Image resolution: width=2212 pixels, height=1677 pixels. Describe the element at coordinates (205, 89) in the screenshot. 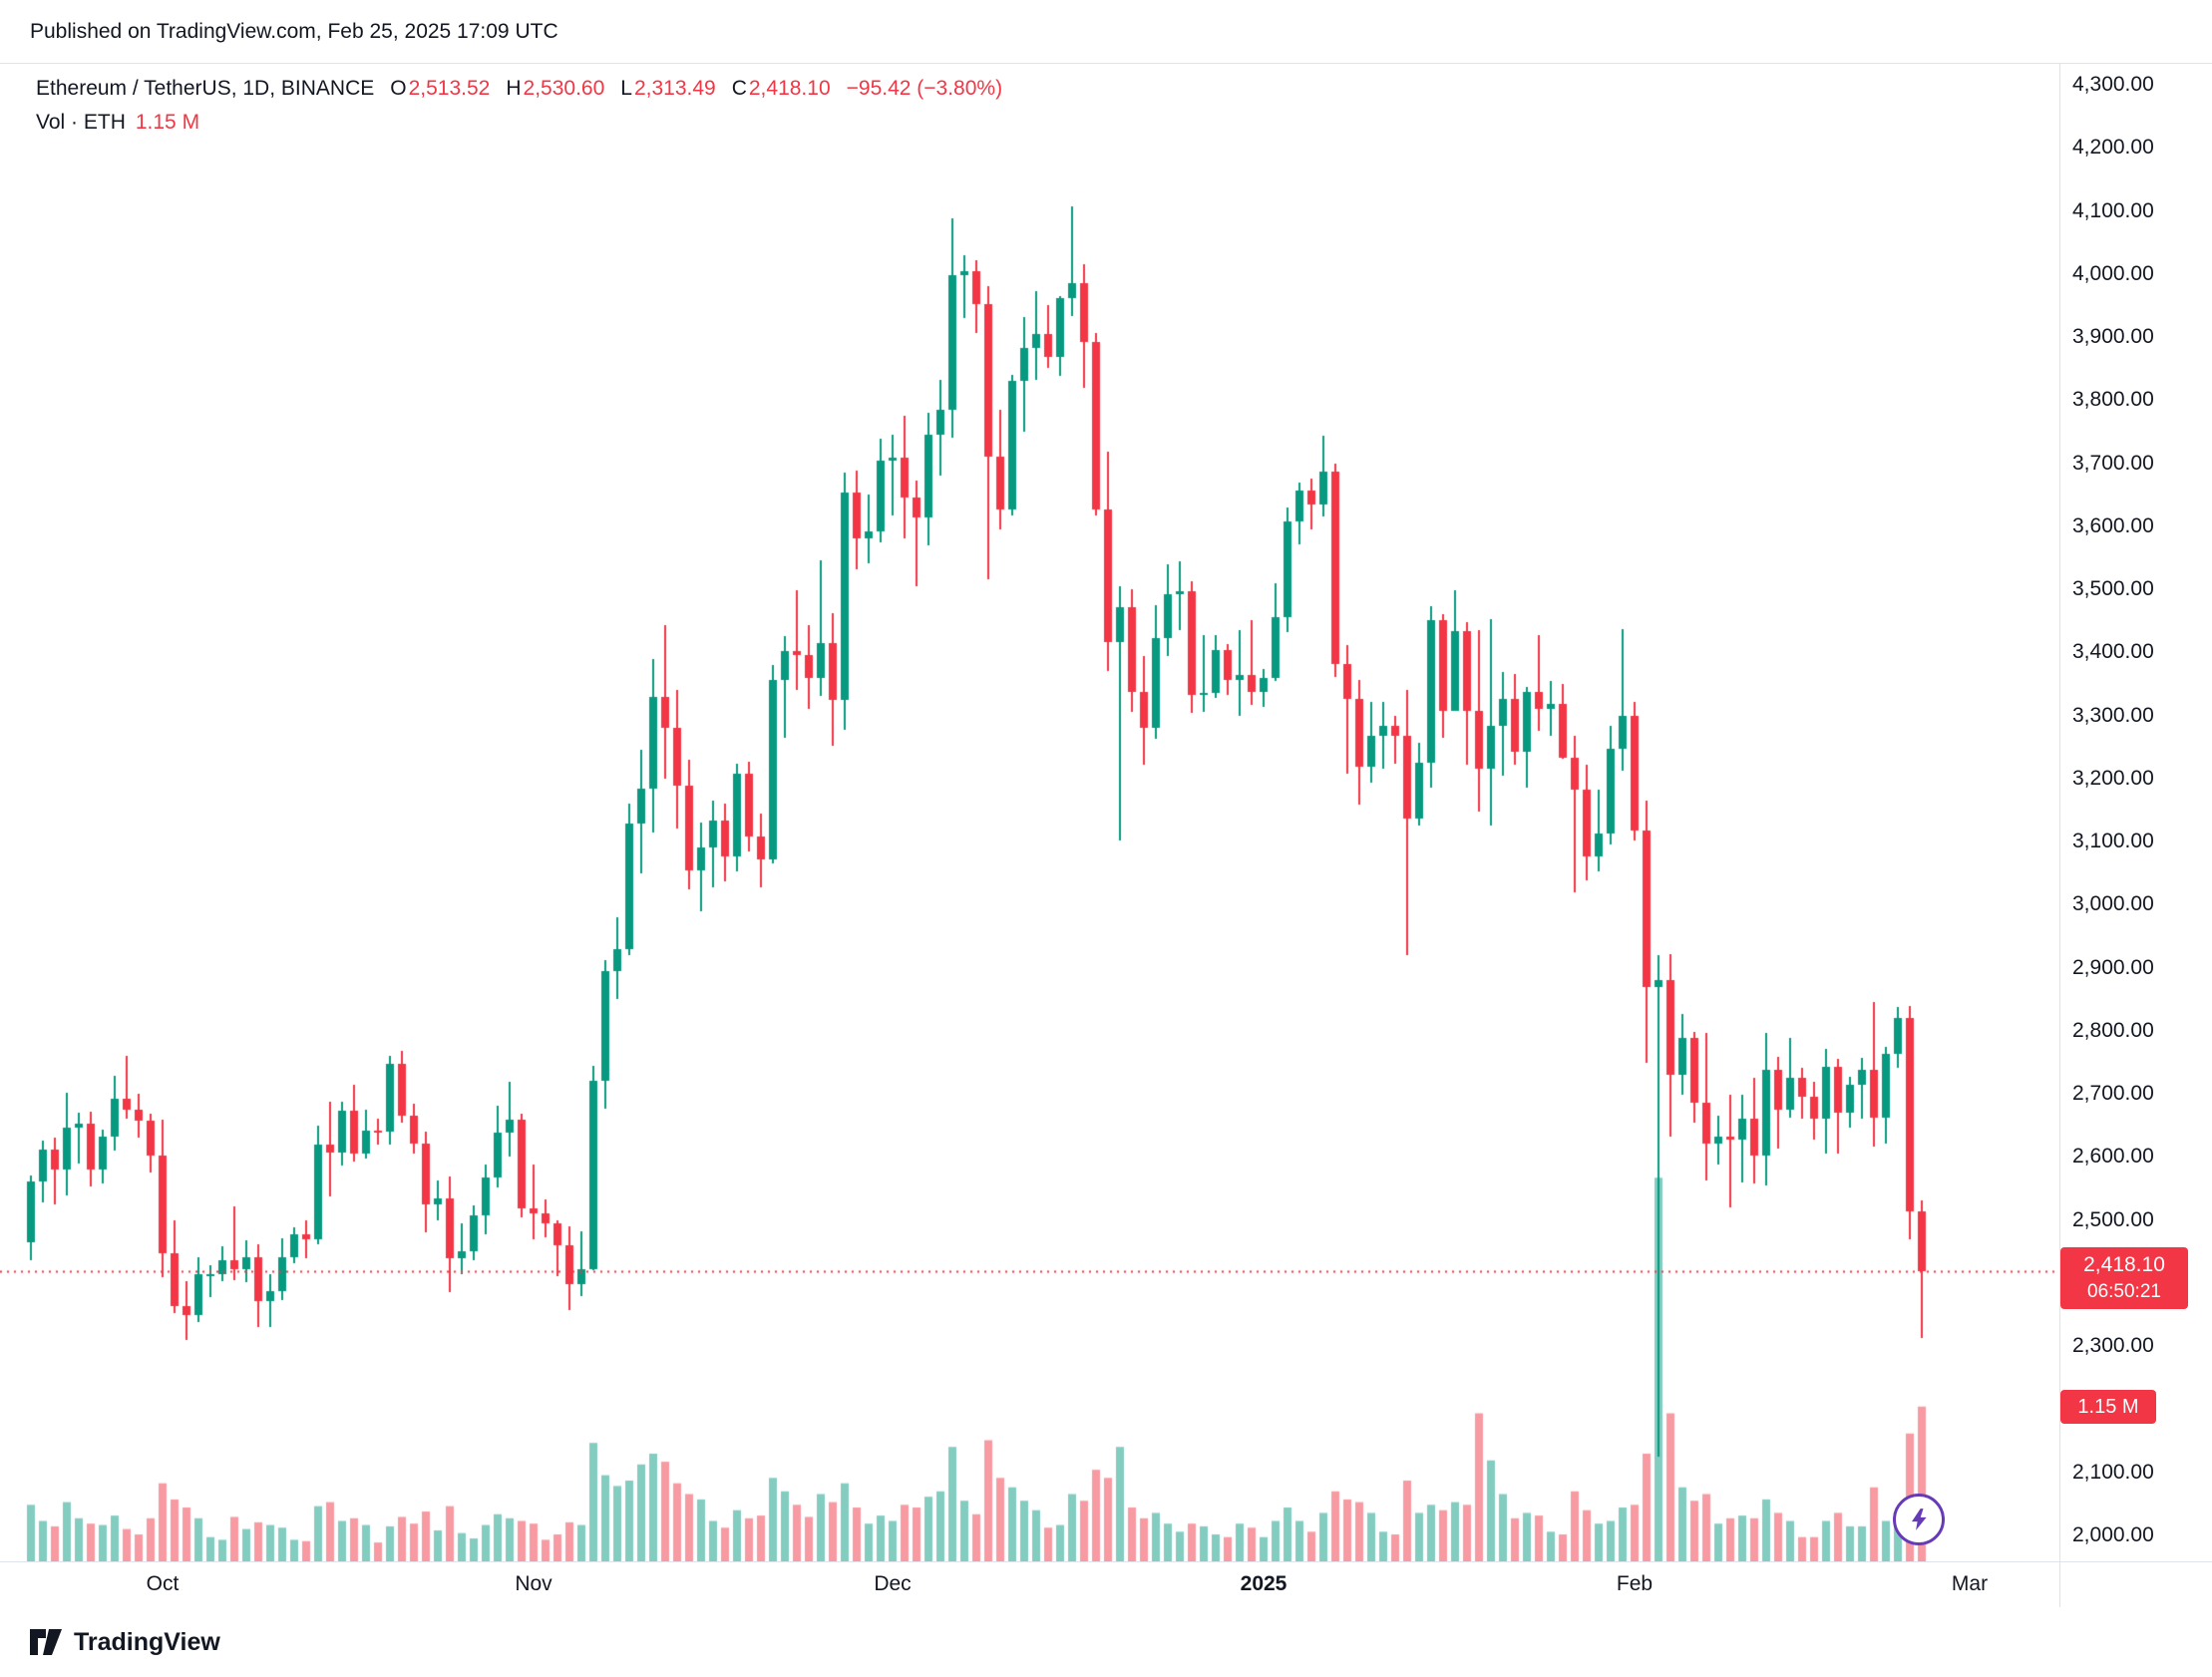

I see `symbol-title: Ethereum / TetherUS, 1D, BINANCE` at that location.